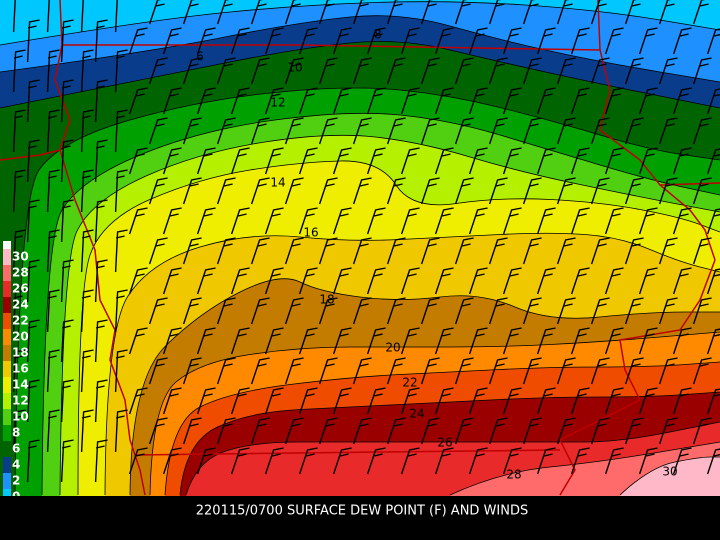  I want to click on band, so click(670, 476).